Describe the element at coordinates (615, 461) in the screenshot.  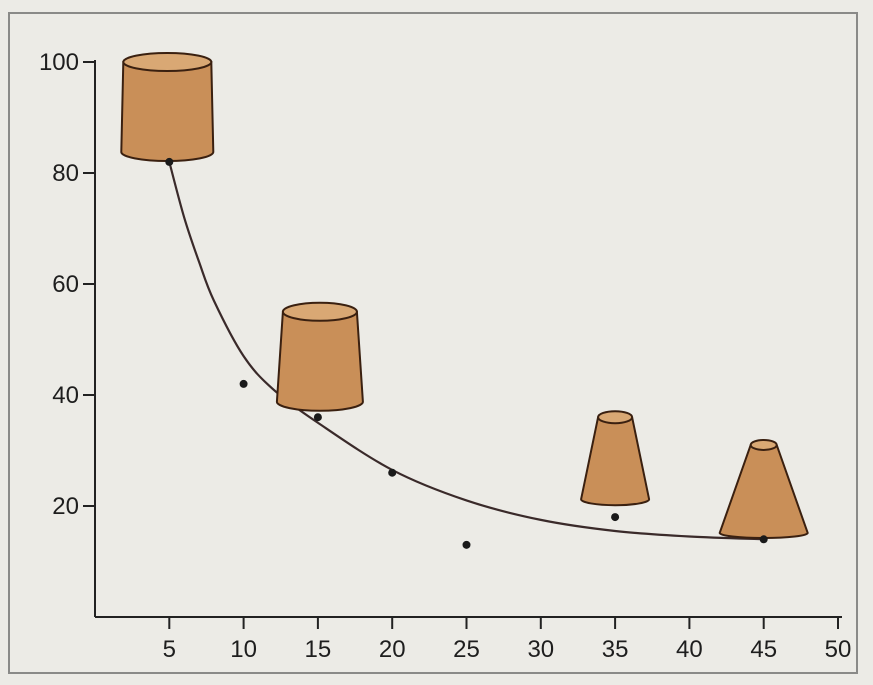
I see `tall-narrow-cone-body` at that location.